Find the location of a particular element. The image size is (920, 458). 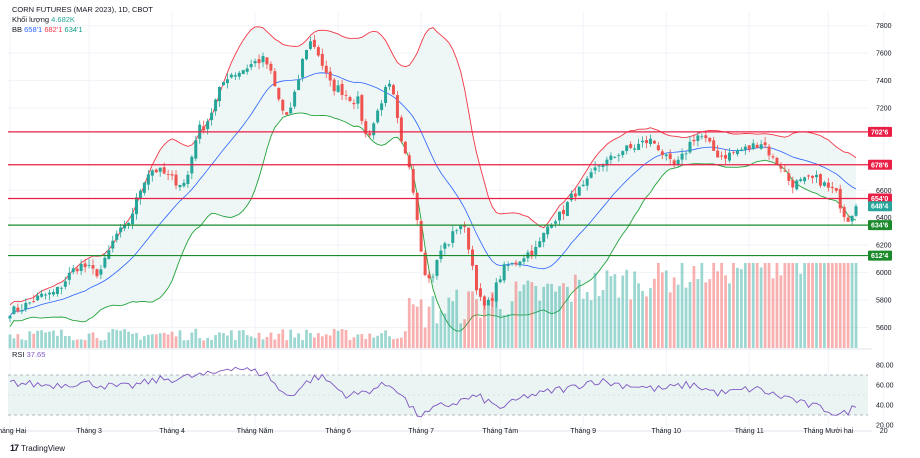

symbol-title-text: CORN FUTURES (MAR 2023), 1D, CBOT is located at coordinates (82, 9).